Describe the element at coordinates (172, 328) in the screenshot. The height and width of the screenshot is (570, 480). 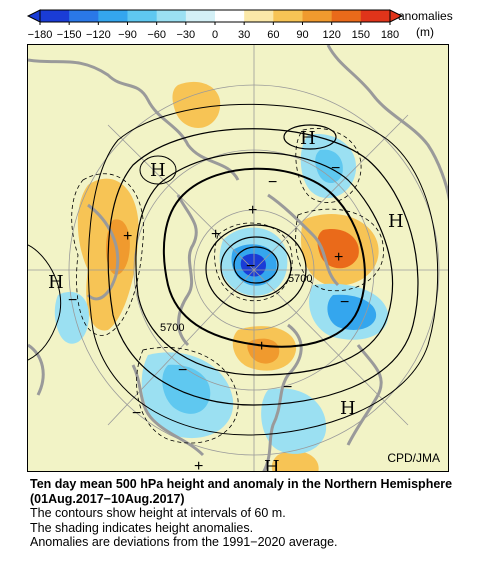
I see `height-label-5700-southwest: 5700` at that location.